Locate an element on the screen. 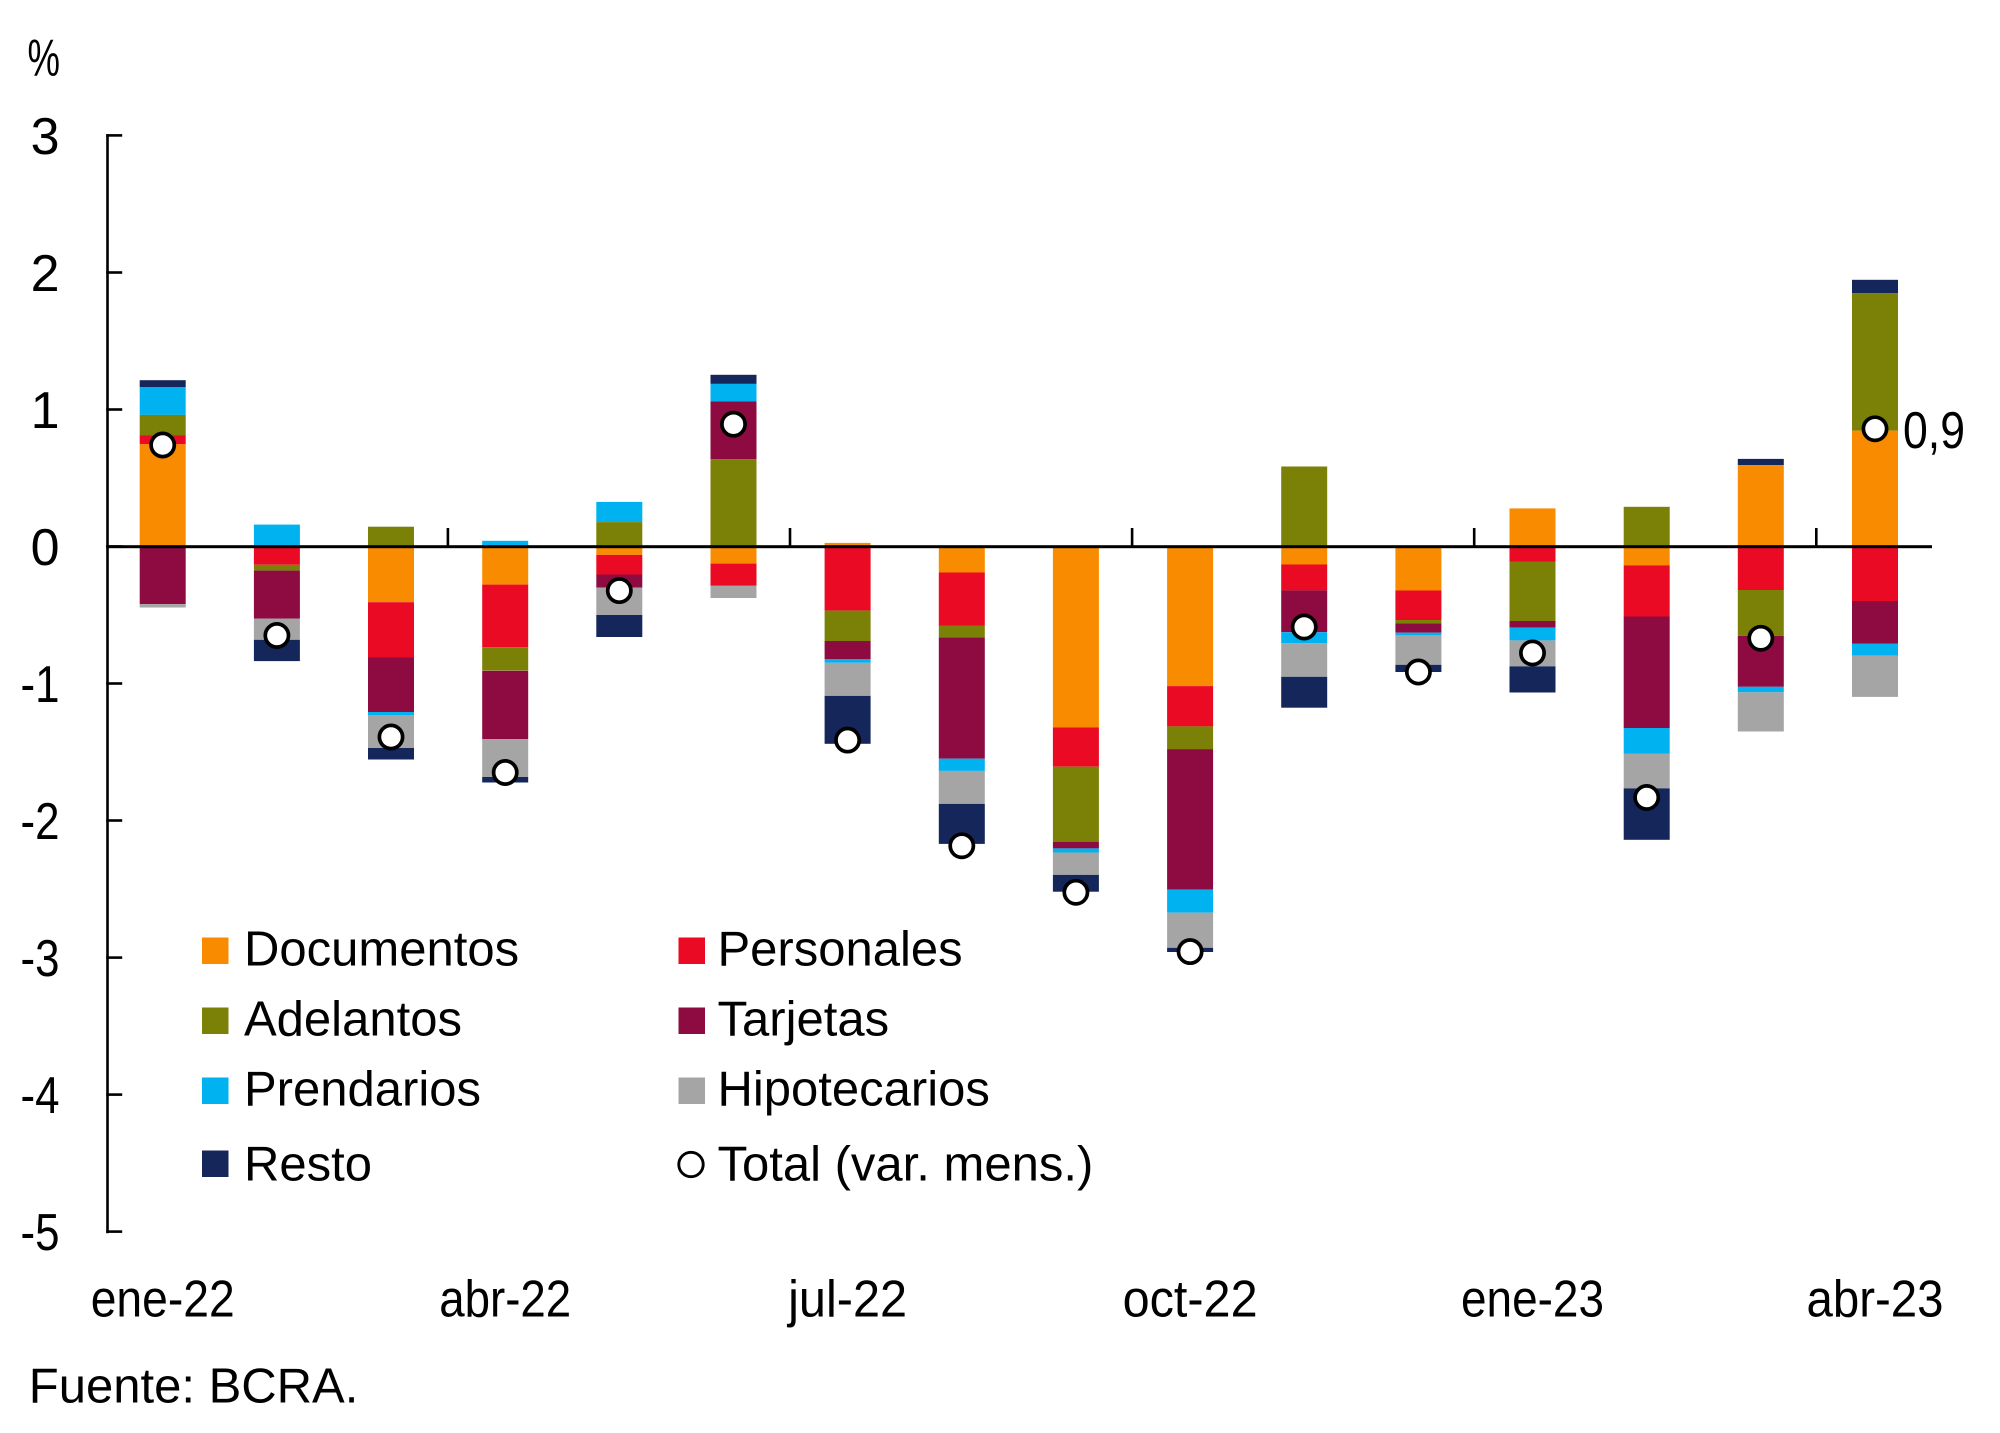  svg-text: -1 is located at coordinates (40, 685).